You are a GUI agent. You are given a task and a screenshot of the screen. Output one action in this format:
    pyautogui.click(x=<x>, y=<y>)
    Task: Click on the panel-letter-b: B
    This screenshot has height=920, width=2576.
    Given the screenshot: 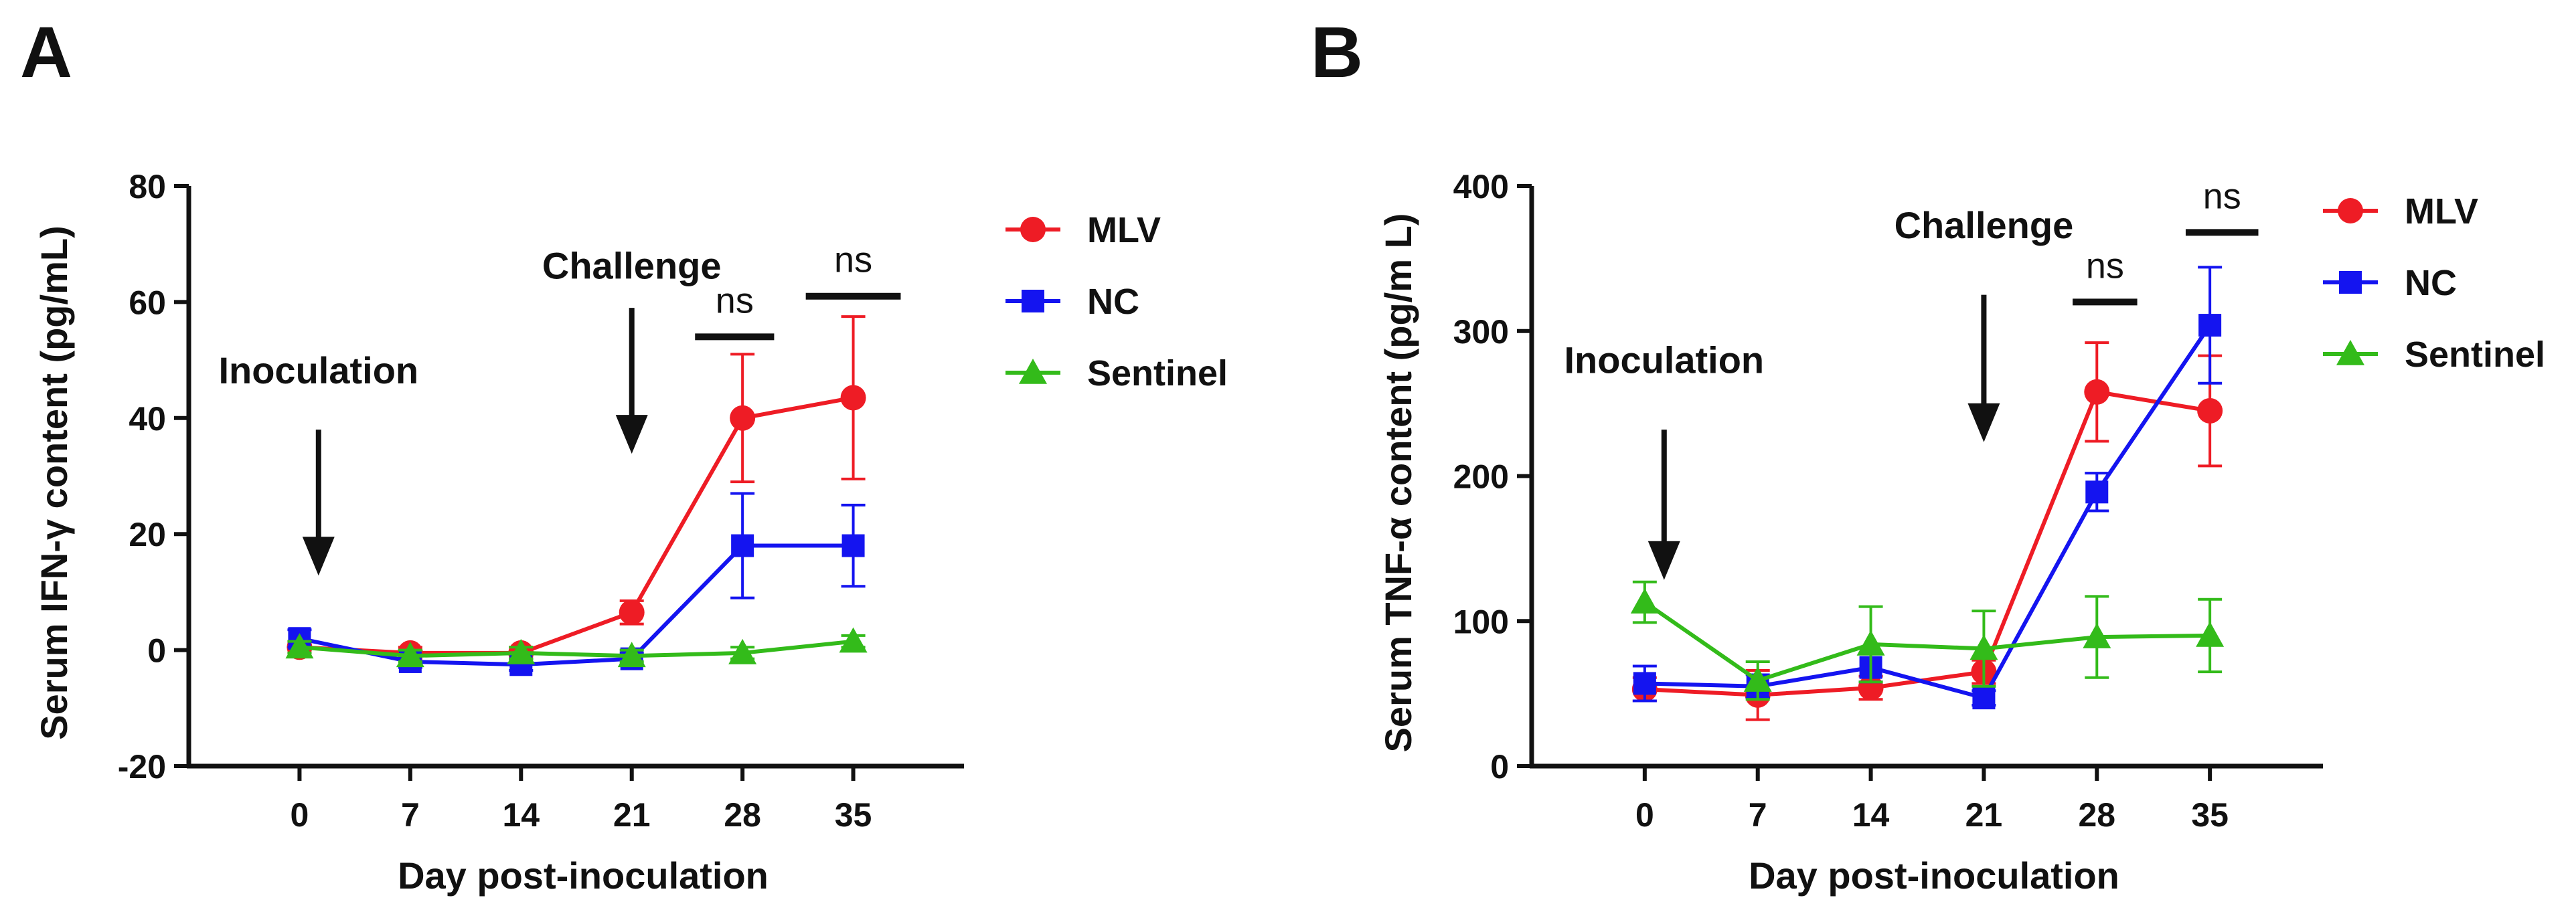 What is the action you would take?
    pyautogui.click(x=1337, y=51)
    